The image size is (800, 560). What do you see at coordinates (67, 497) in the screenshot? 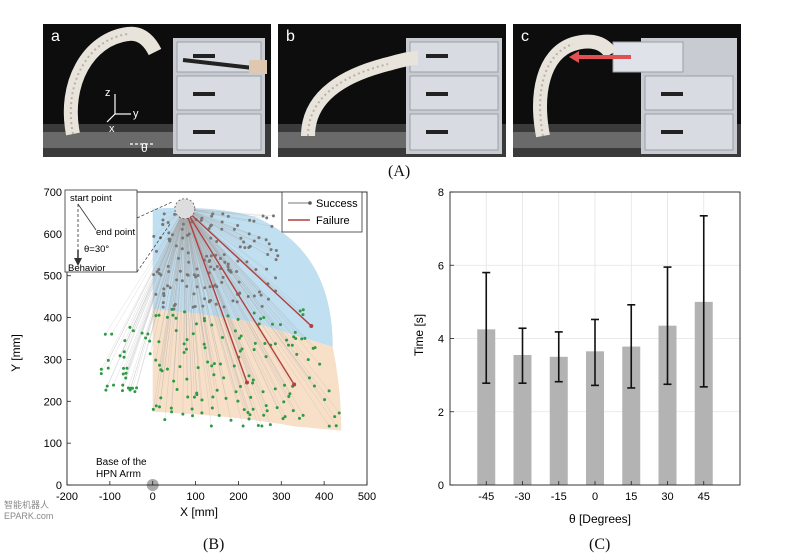
I see `b-x-tick-label: -200` at bounding box center [67, 497].